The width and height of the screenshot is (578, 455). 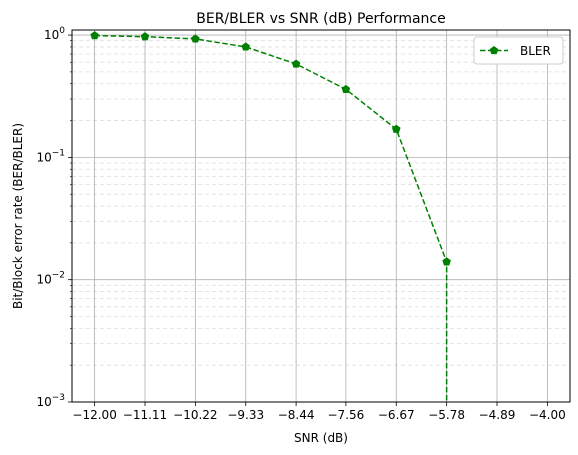 What do you see at coordinates (535, 51) in the screenshot?
I see `legend-label-bler: BLER` at bounding box center [535, 51].